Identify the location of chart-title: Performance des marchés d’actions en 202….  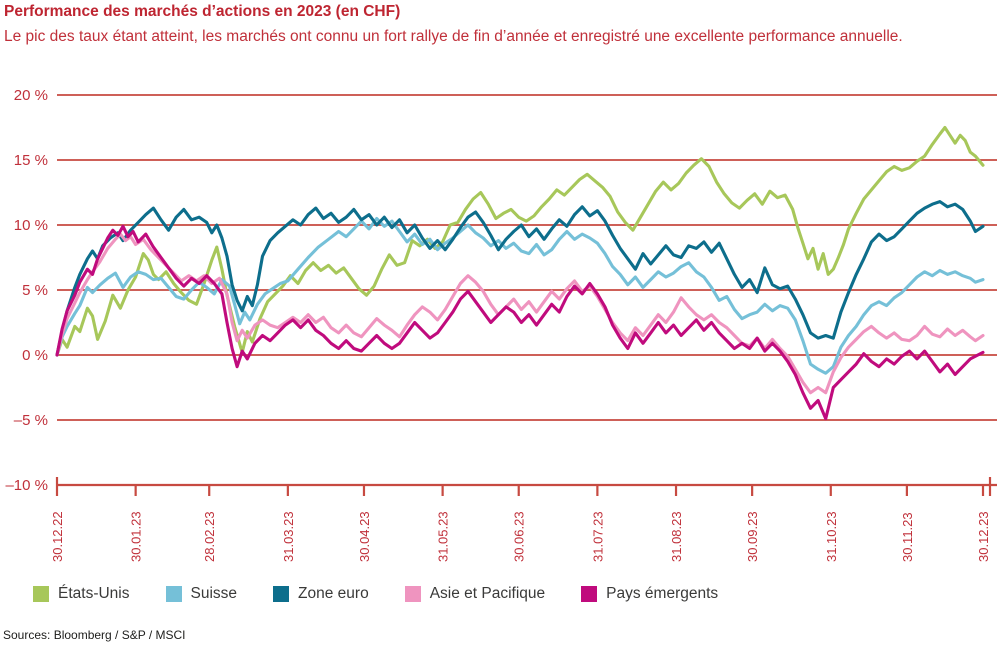
(202, 11).